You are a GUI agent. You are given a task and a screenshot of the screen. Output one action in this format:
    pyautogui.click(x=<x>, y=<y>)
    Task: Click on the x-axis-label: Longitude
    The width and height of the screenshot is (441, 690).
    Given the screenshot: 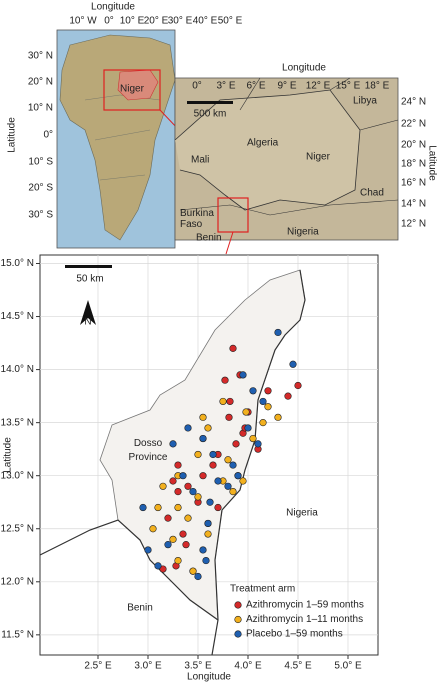 What is the action you would take?
    pyautogui.click(x=209, y=677)
    